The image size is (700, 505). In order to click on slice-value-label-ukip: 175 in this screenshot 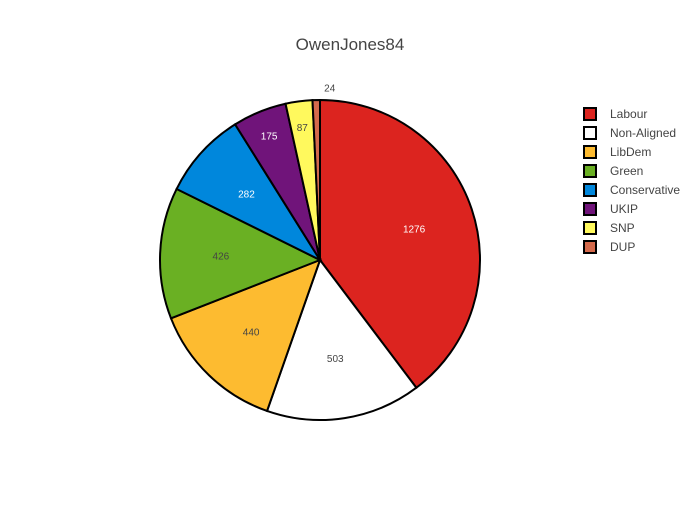, I will do `click(269, 137)`.